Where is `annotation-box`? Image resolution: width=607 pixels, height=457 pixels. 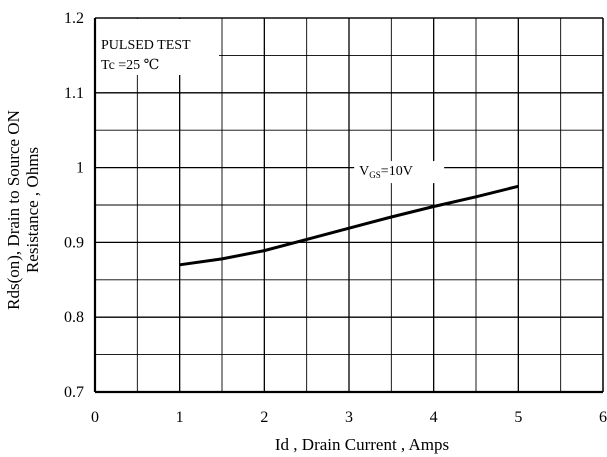
annotation-box is located at coordinates (157, 47).